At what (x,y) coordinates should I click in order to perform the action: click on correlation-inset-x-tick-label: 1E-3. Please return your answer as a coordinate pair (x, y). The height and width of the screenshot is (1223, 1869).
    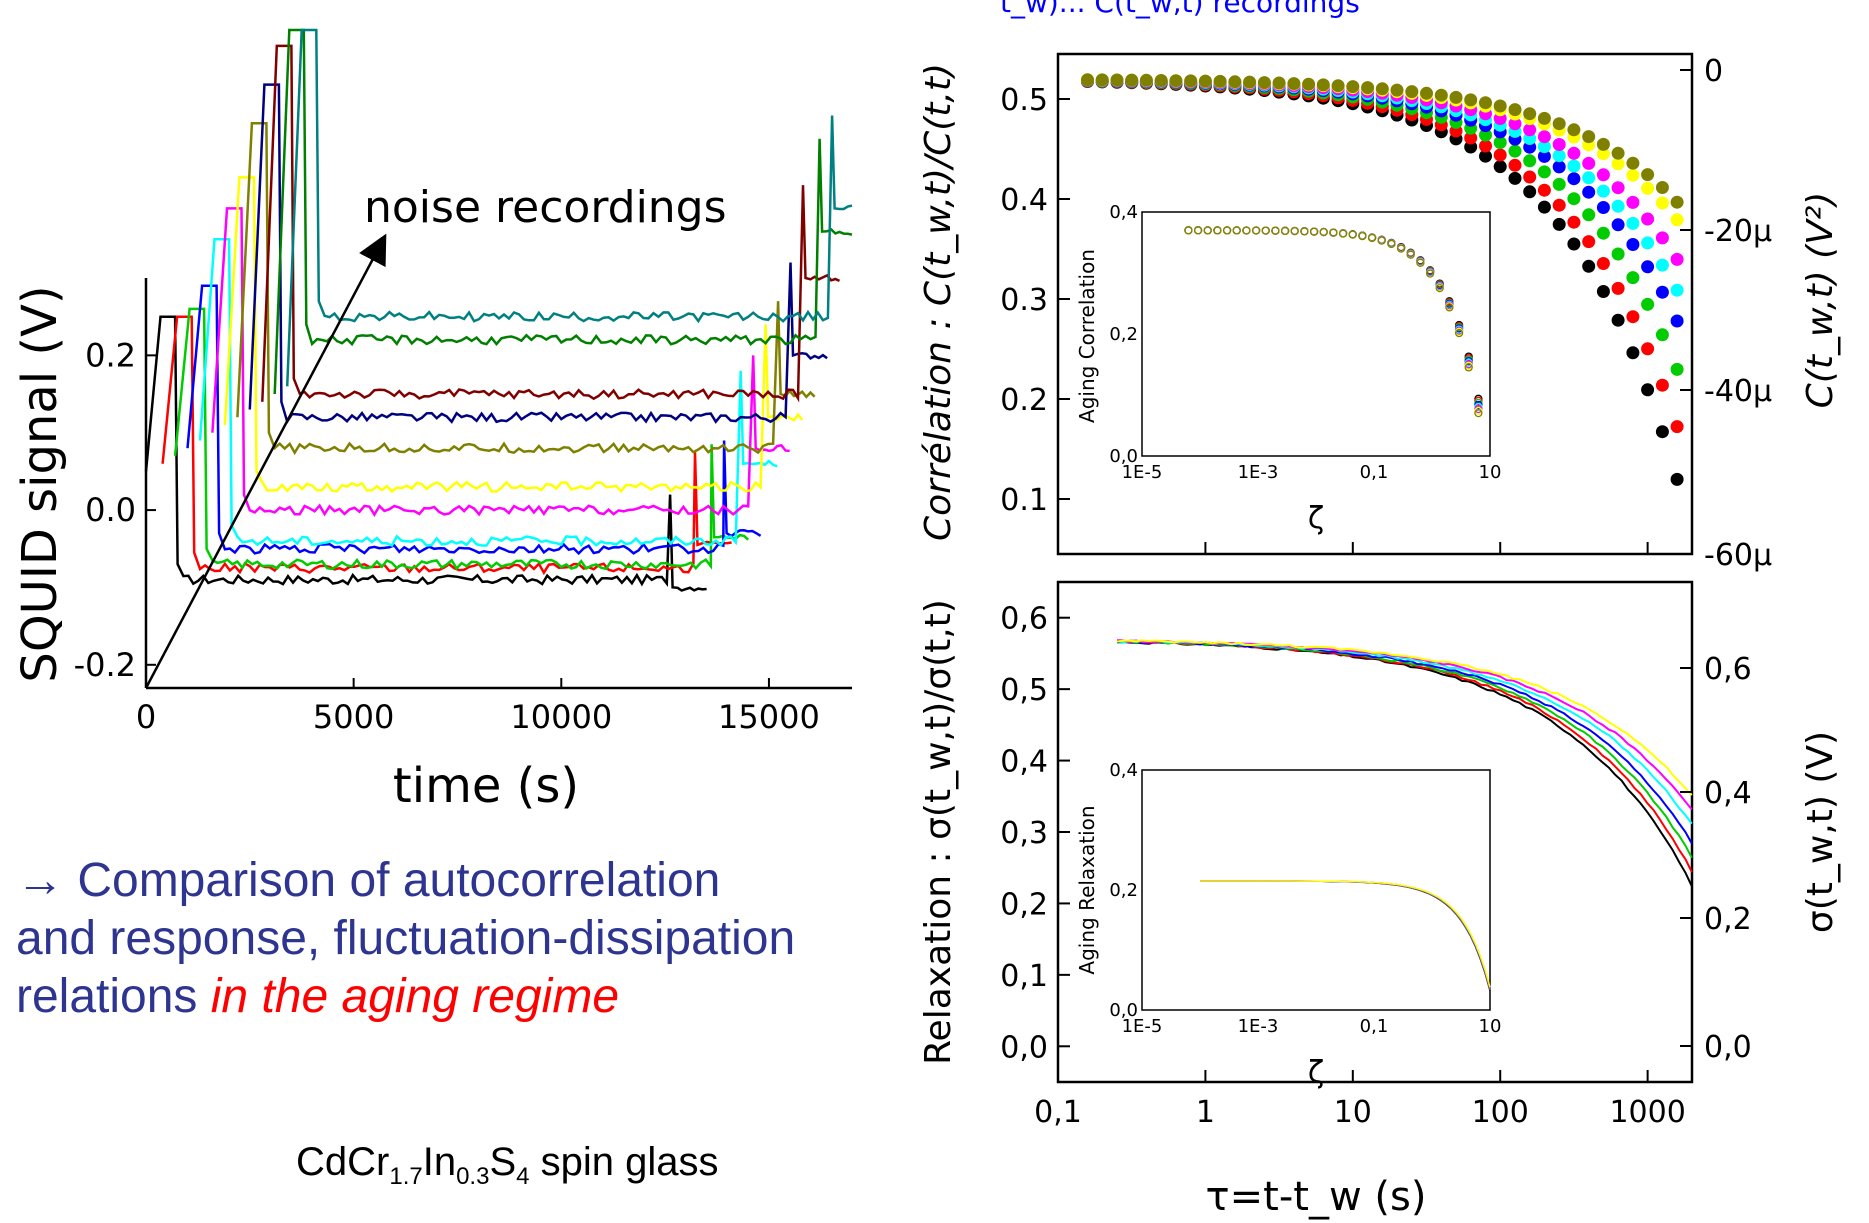
    Looking at the image, I should click on (1258, 472).